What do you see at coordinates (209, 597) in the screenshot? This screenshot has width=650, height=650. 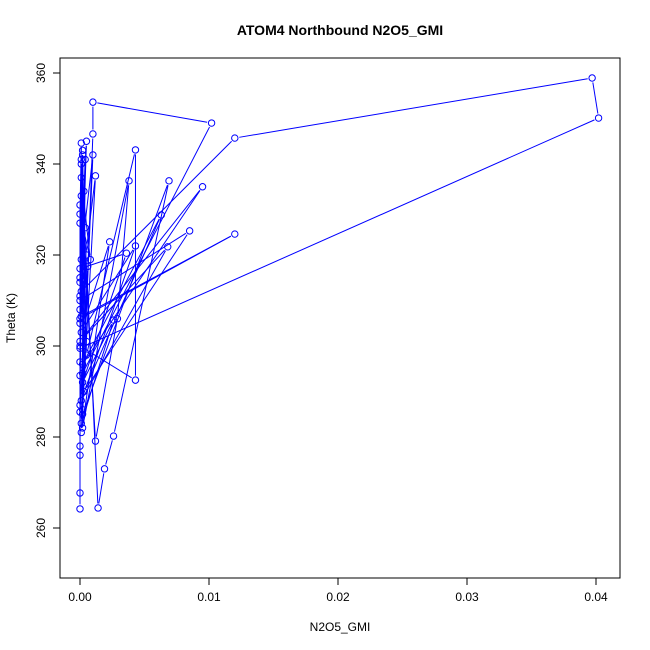 I see `x-tick-label: 0.01` at bounding box center [209, 597].